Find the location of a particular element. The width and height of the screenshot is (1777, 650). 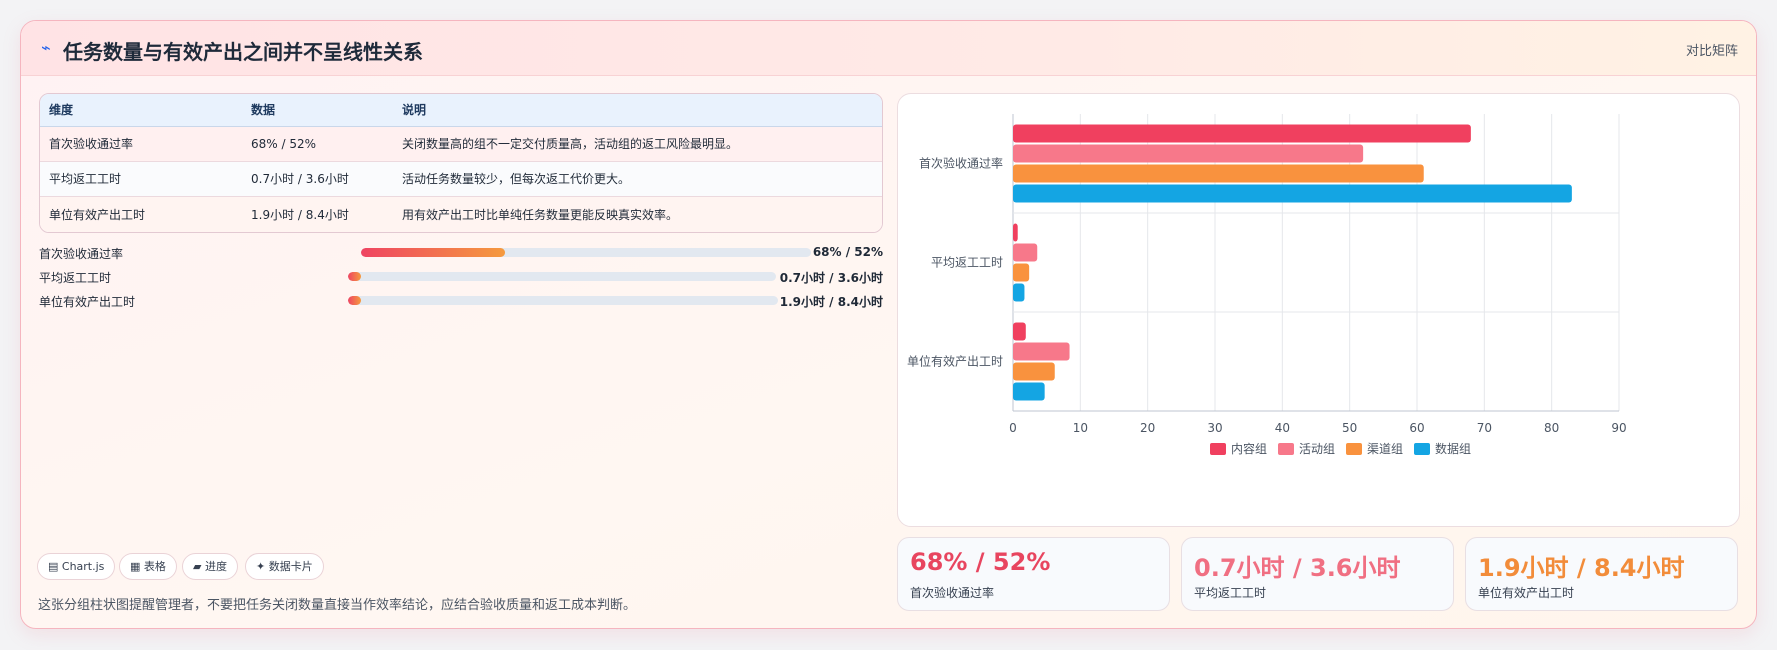

stat-card: 1.9小时 / 8.4小时 单位有效产出工时 is located at coordinates (1601, 574).